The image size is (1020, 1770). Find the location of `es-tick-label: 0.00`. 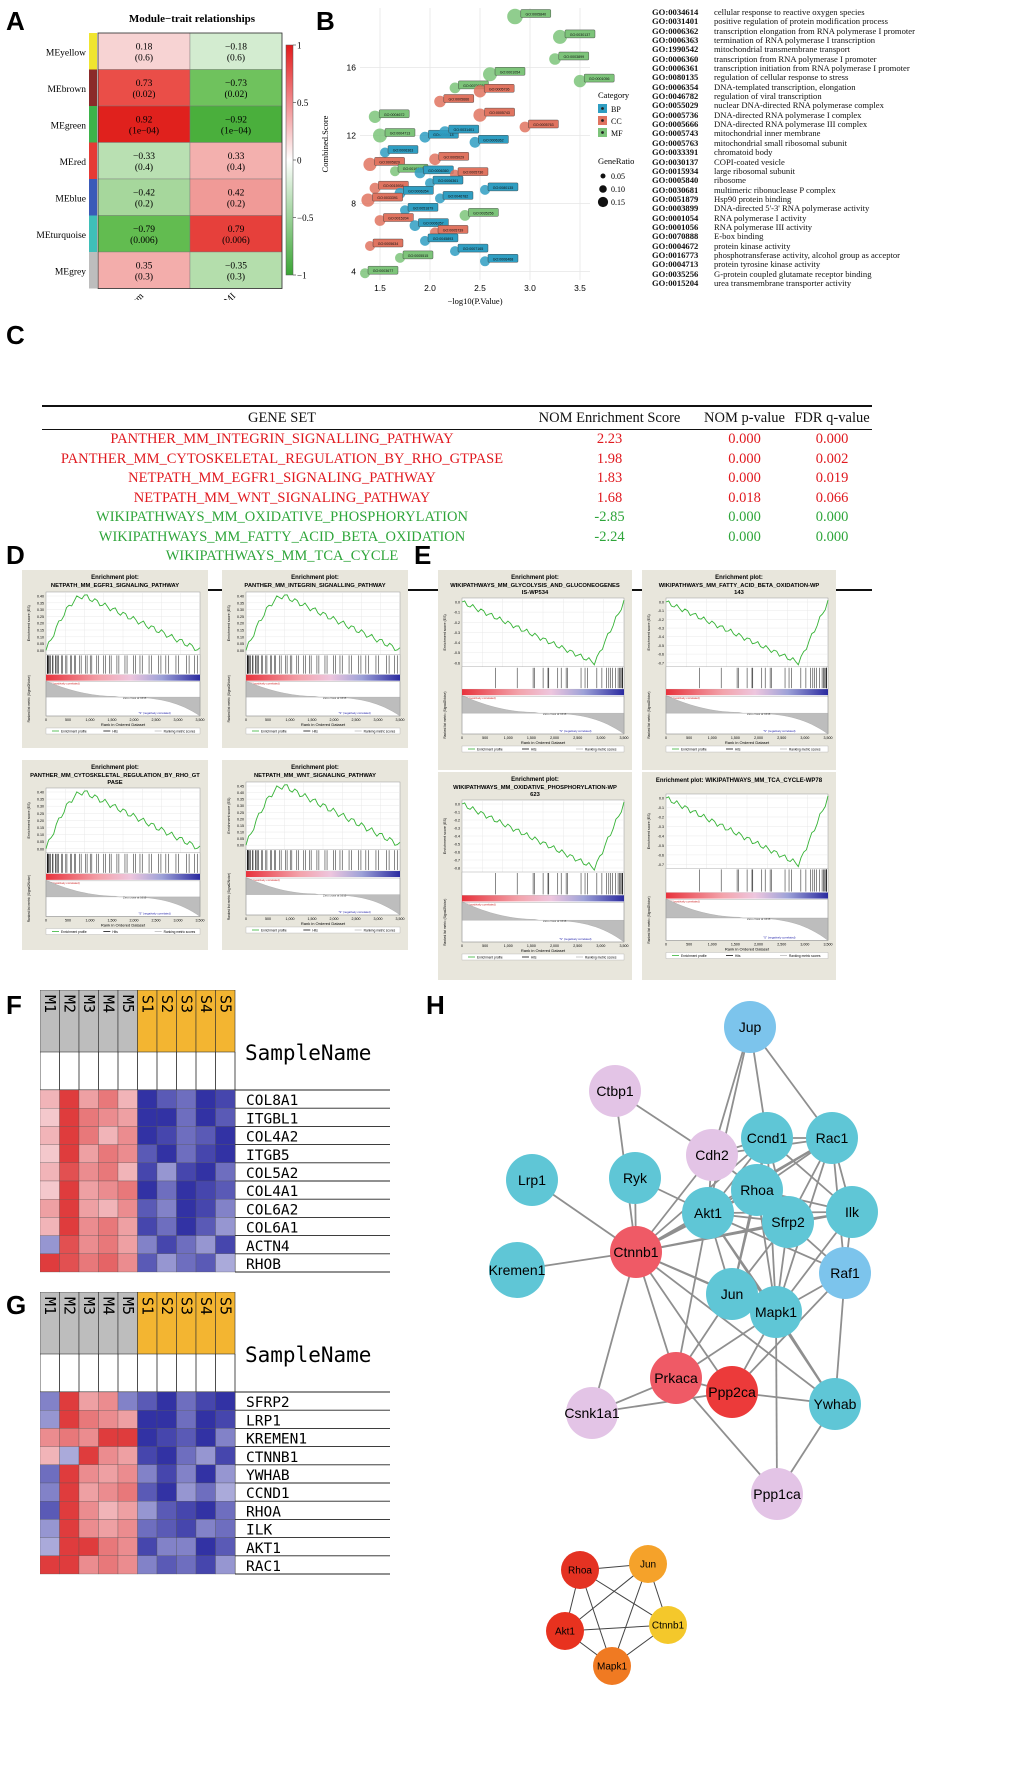

es-tick-label: 0.00 is located at coordinates (240, 651).